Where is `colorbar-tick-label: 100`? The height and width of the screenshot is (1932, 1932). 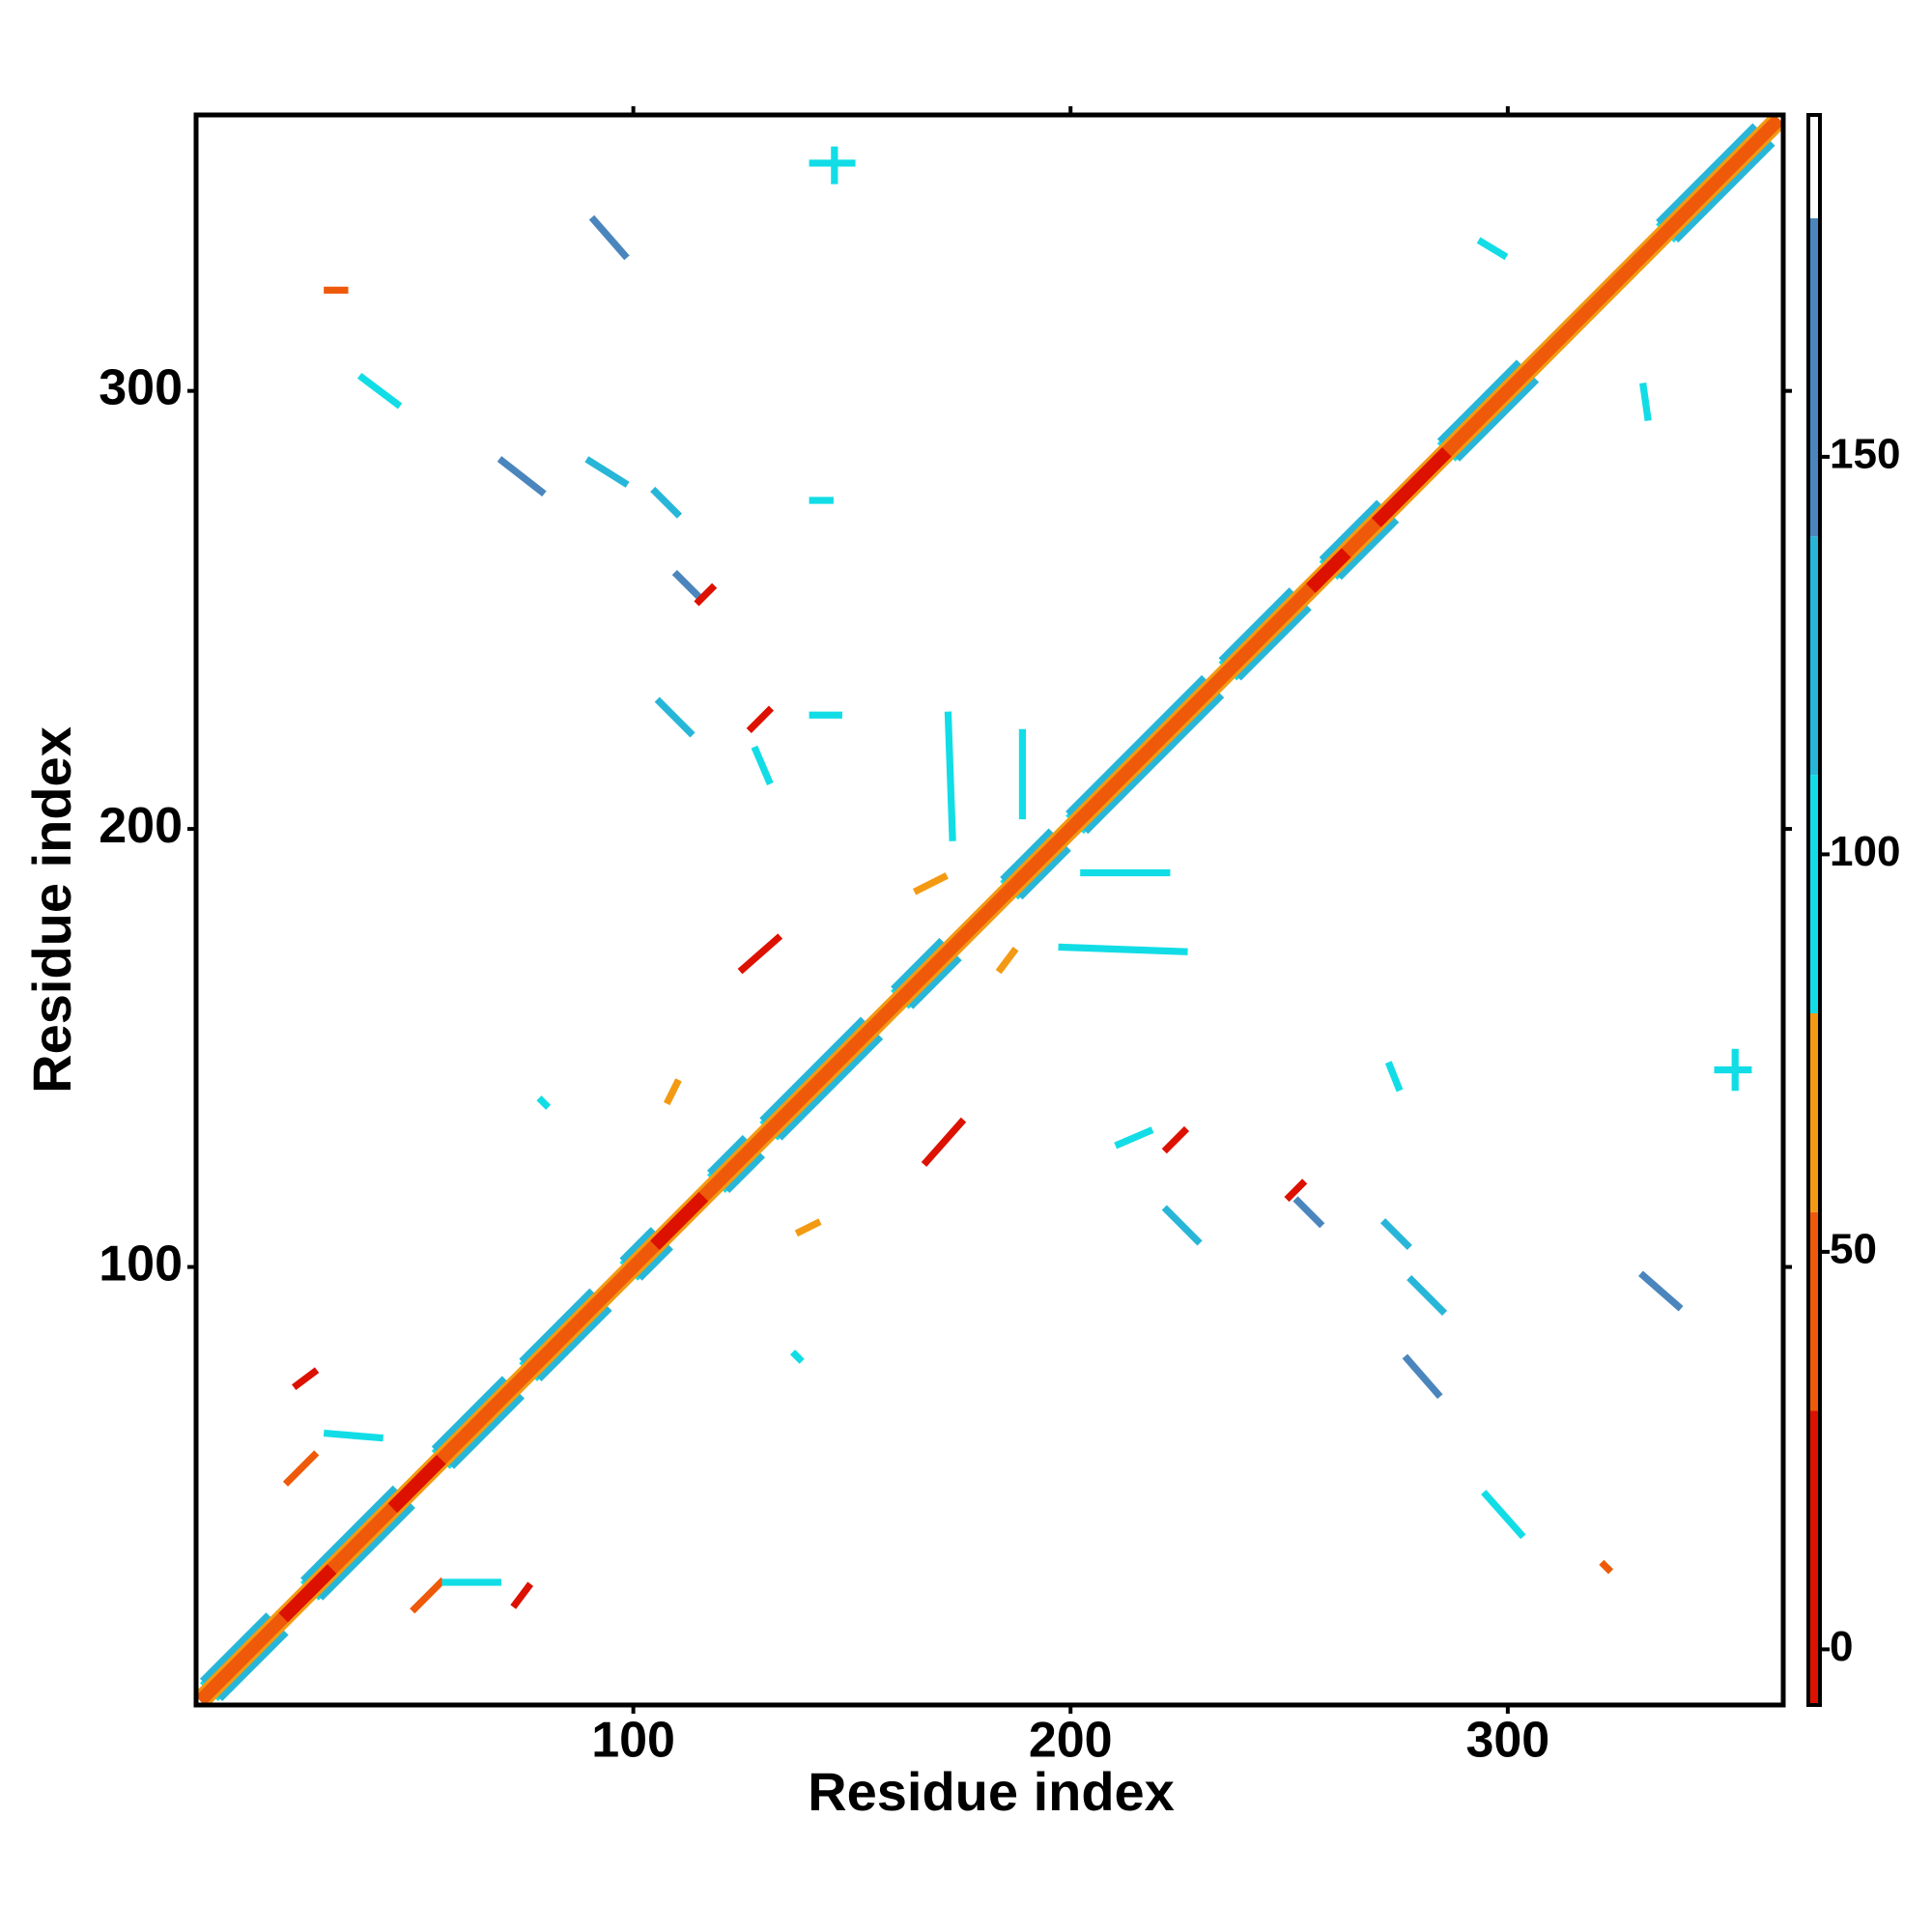 colorbar-tick-label: 100 is located at coordinates (1865, 851).